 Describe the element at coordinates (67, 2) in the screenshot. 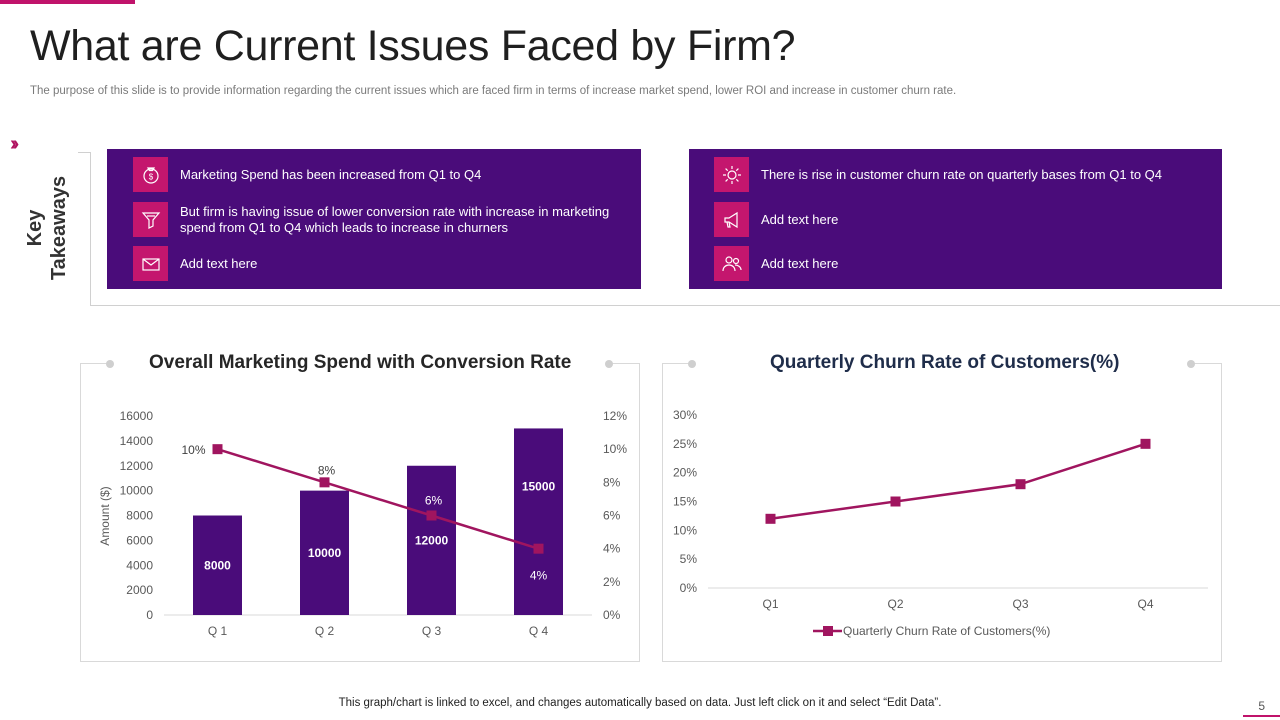

I see `top-accent-bar` at that location.